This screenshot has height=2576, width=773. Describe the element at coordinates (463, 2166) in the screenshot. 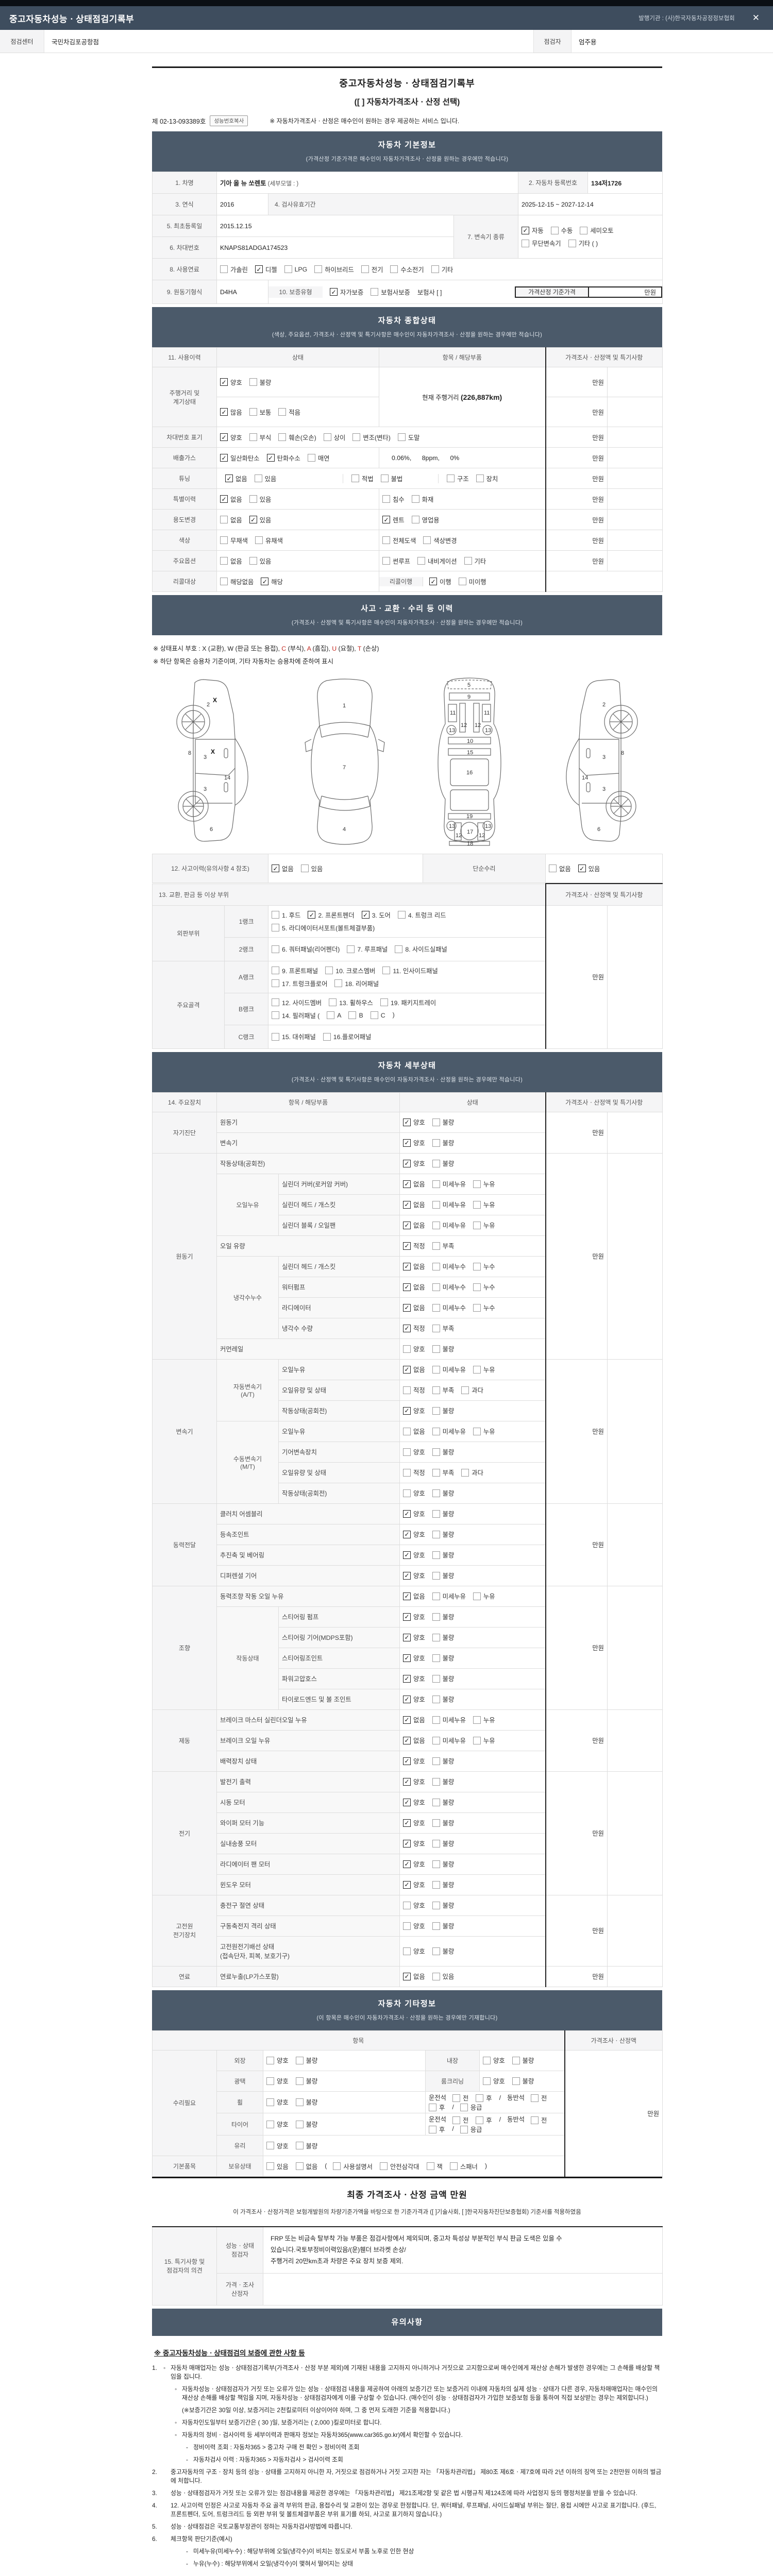

I see `checkbox-스패너: 스패너` at that location.